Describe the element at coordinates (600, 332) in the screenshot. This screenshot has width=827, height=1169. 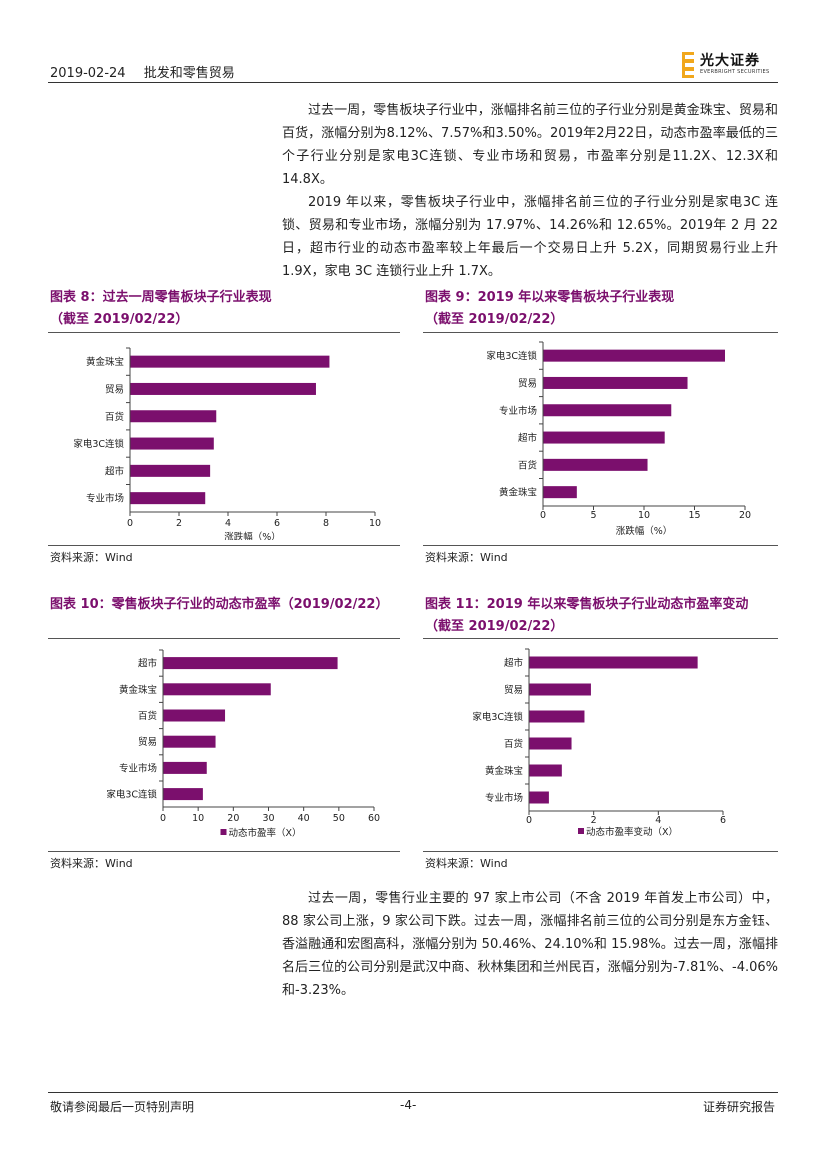
I see `figure-9-top-rule` at that location.